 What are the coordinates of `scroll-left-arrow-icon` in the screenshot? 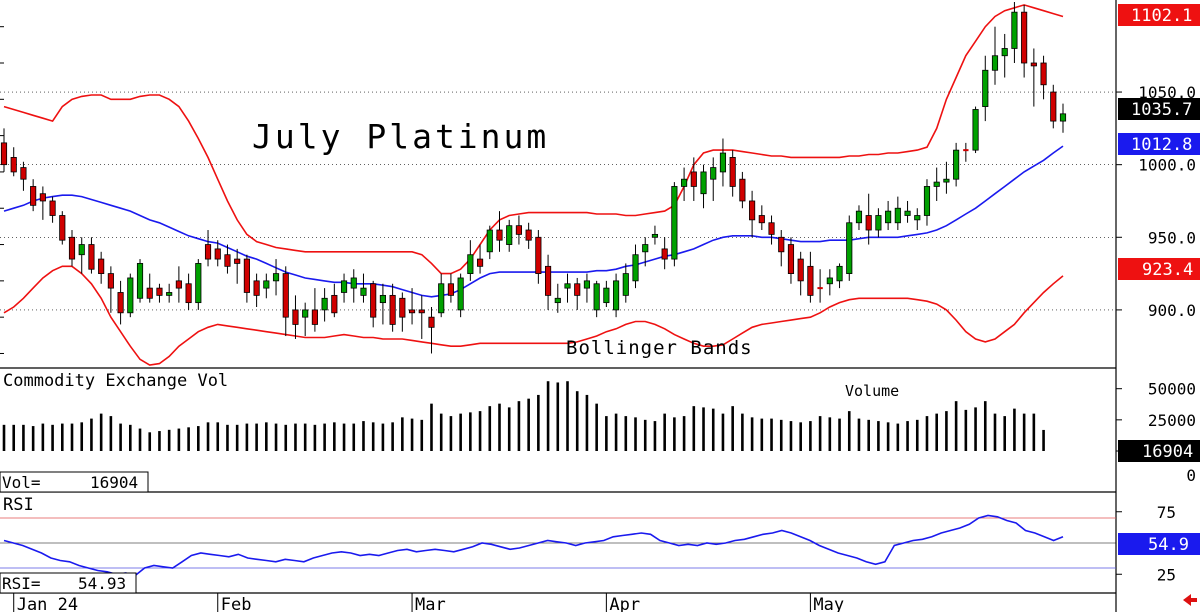 It's located at (1190, 600).